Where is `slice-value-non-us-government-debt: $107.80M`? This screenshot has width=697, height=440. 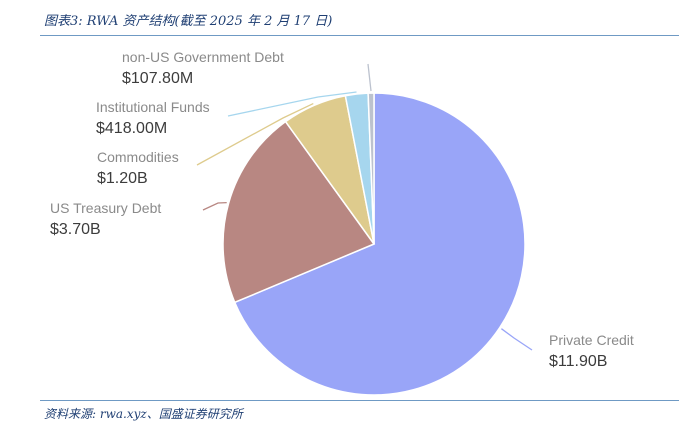 slice-value-non-us-government-debt: $107.80M is located at coordinates (157, 78).